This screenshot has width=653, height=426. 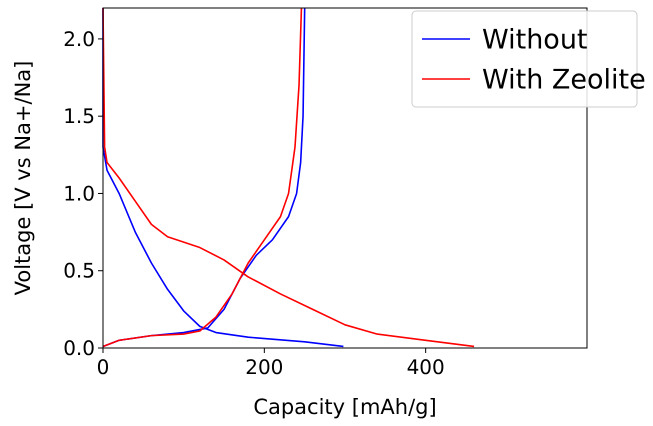 What do you see at coordinates (103, 367) in the screenshot?
I see `x-tick-label: 0` at bounding box center [103, 367].